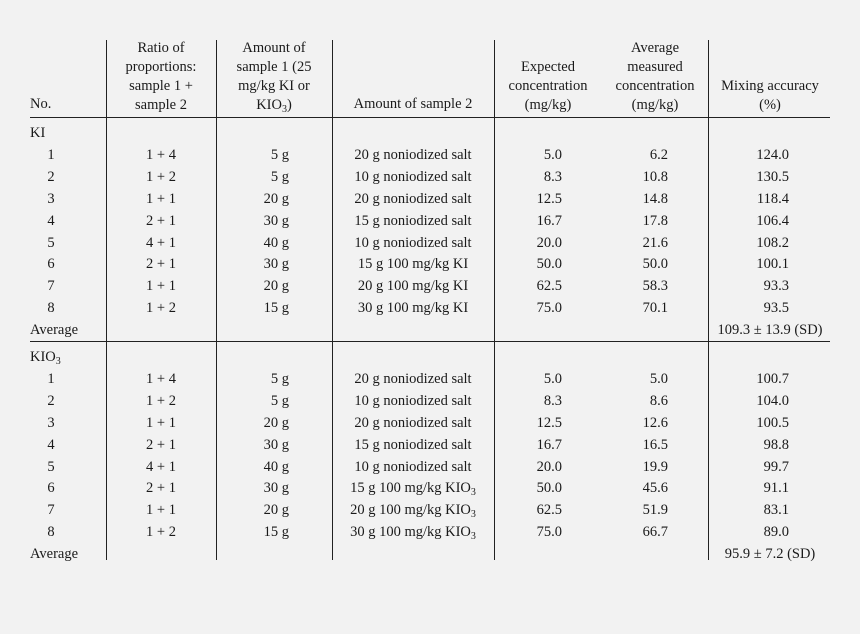 This screenshot has width=860, height=634. I want to click on section-rule, so click(430, 341).